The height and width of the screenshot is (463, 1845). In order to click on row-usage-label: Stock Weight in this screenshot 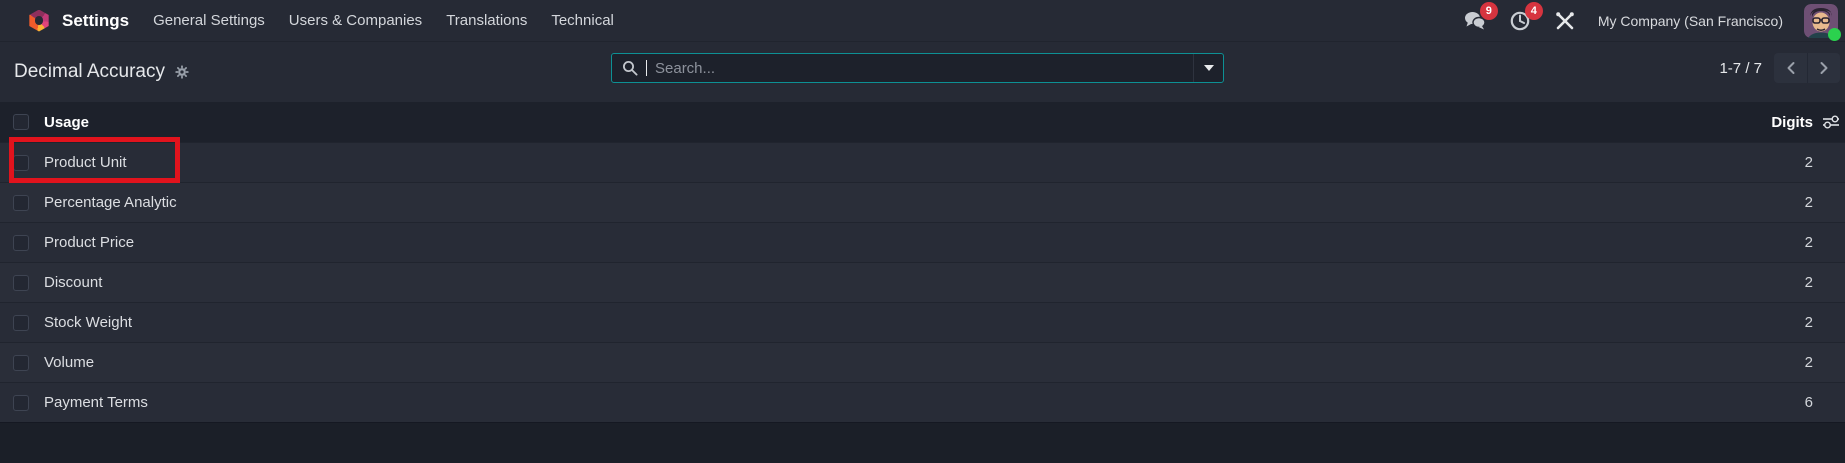, I will do `click(88, 322)`.